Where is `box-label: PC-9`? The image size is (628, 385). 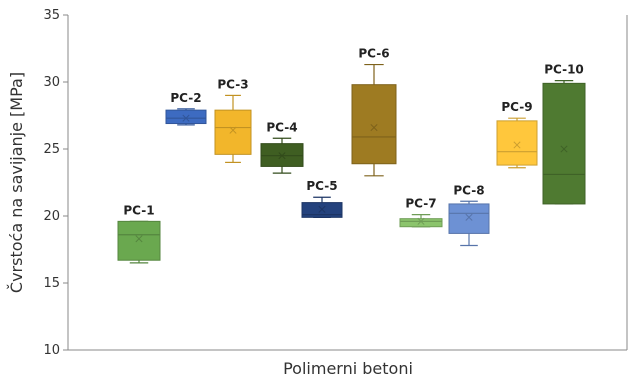
box-label: PC-9 is located at coordinates (516, 107).